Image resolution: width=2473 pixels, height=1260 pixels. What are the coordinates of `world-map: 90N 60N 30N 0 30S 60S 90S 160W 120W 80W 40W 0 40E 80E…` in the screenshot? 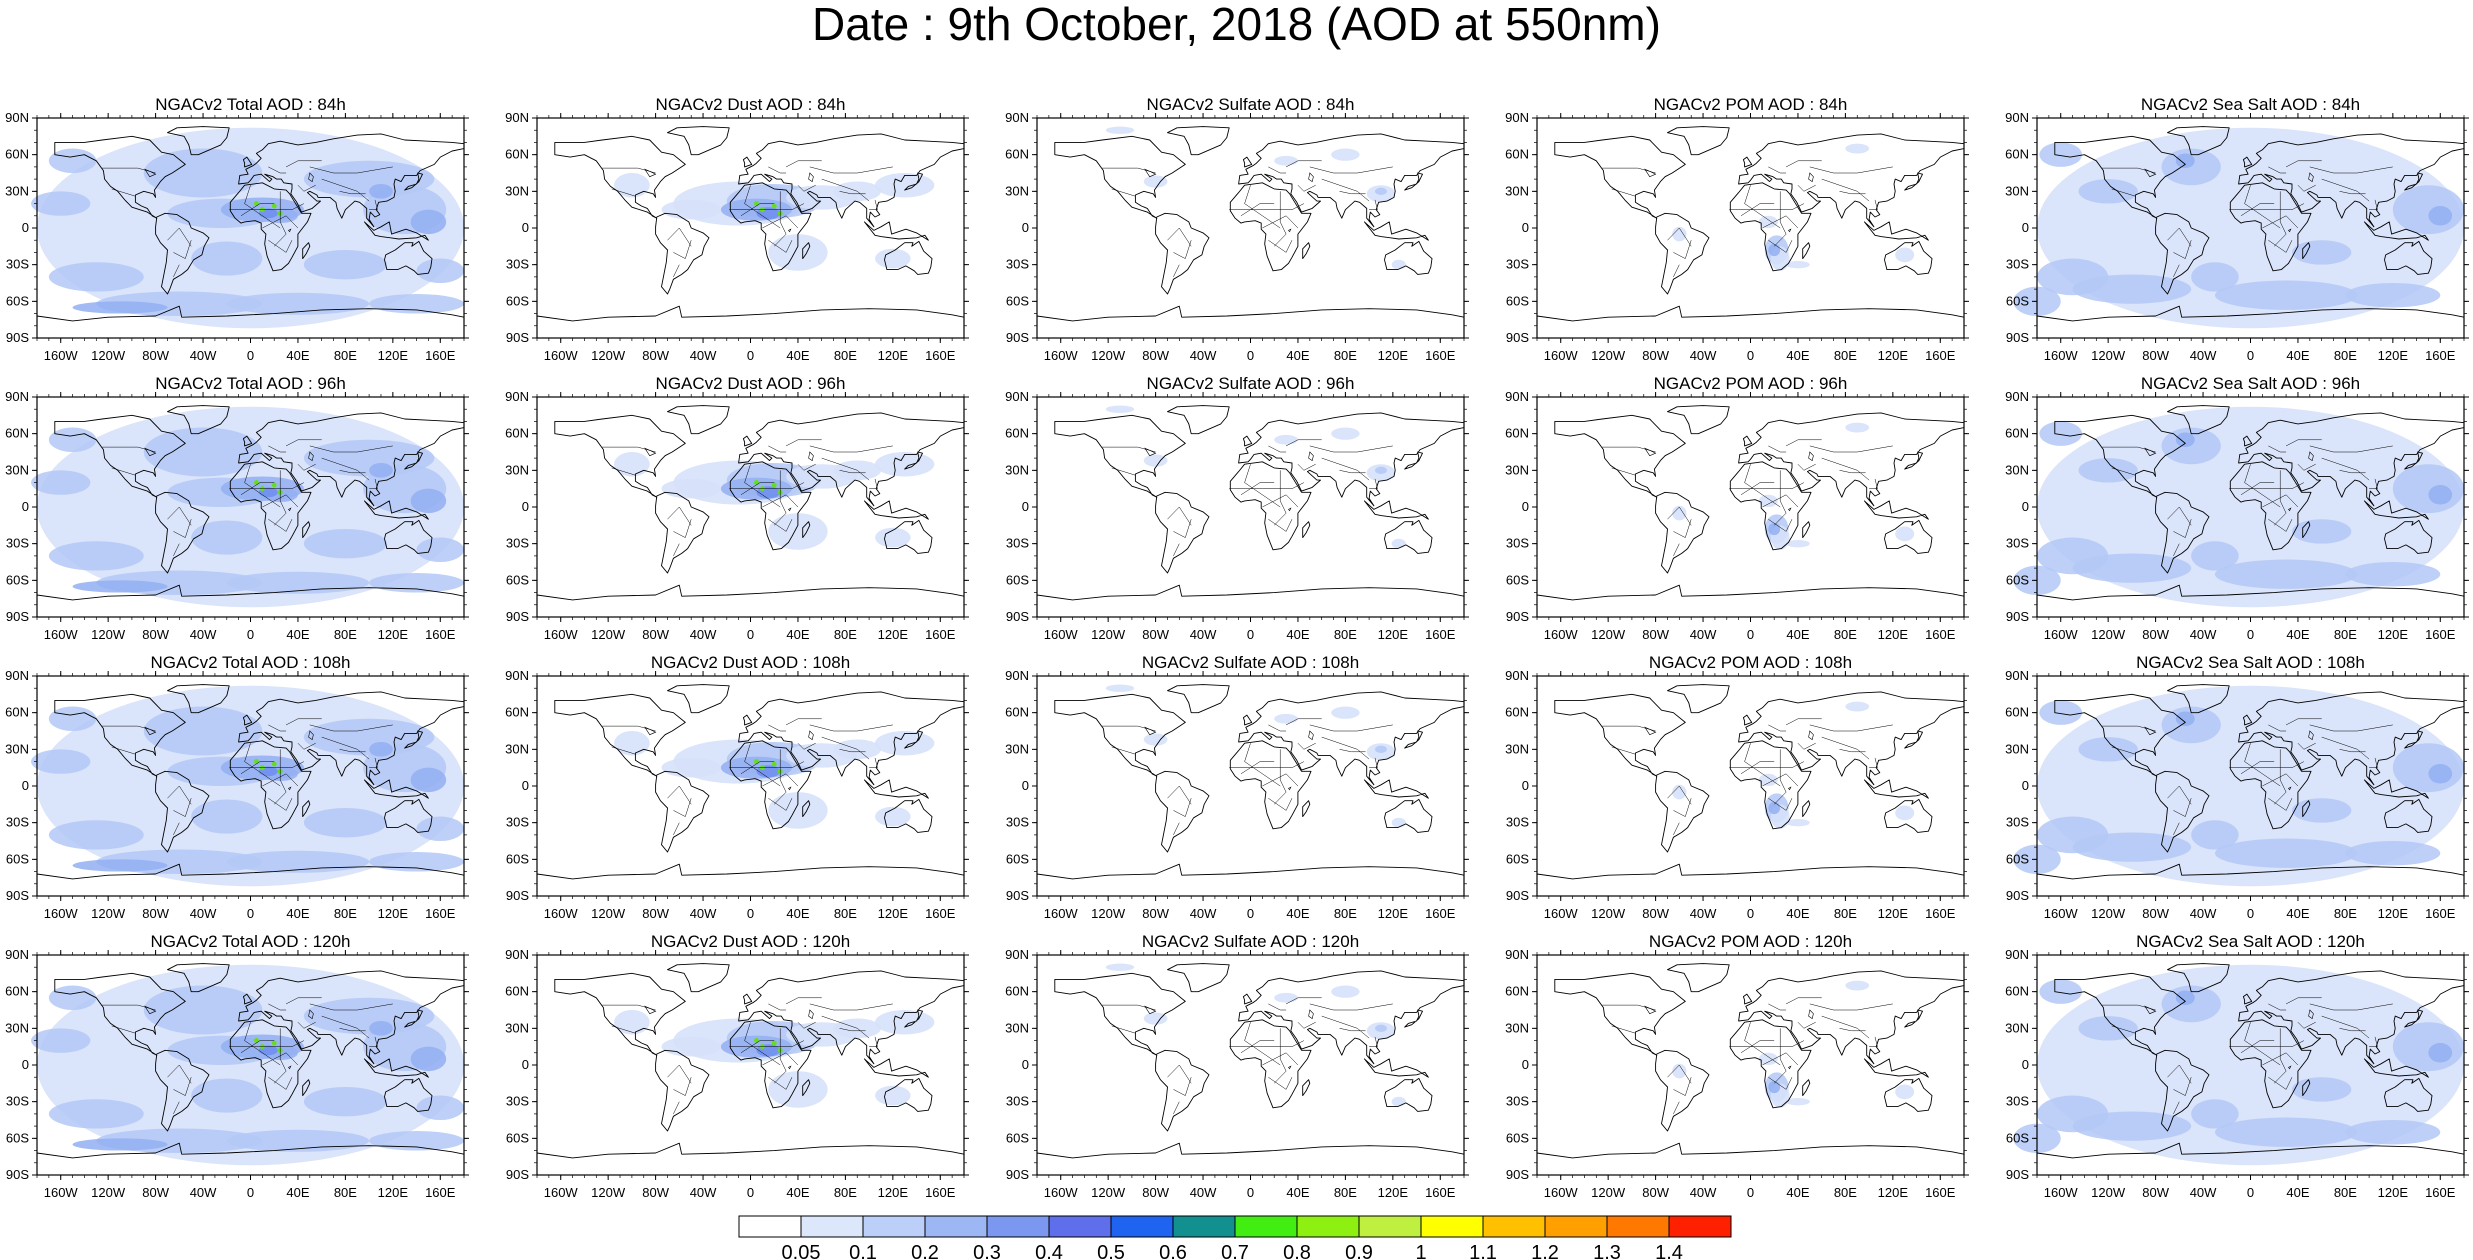 It's located at (2237, 1073).